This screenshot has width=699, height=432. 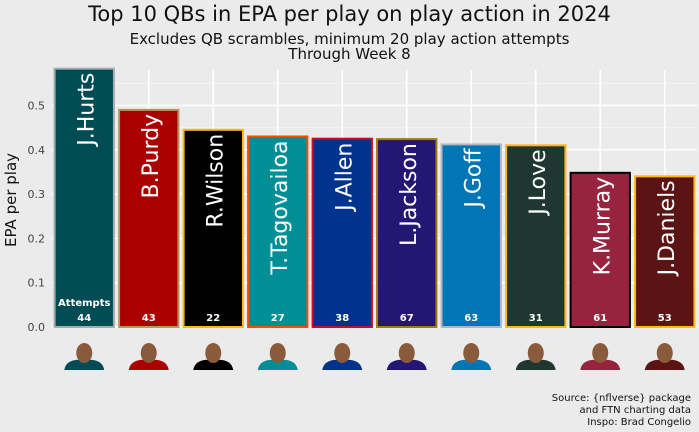 I want to click on attempts-value: 61, so click(x=600, y=318).